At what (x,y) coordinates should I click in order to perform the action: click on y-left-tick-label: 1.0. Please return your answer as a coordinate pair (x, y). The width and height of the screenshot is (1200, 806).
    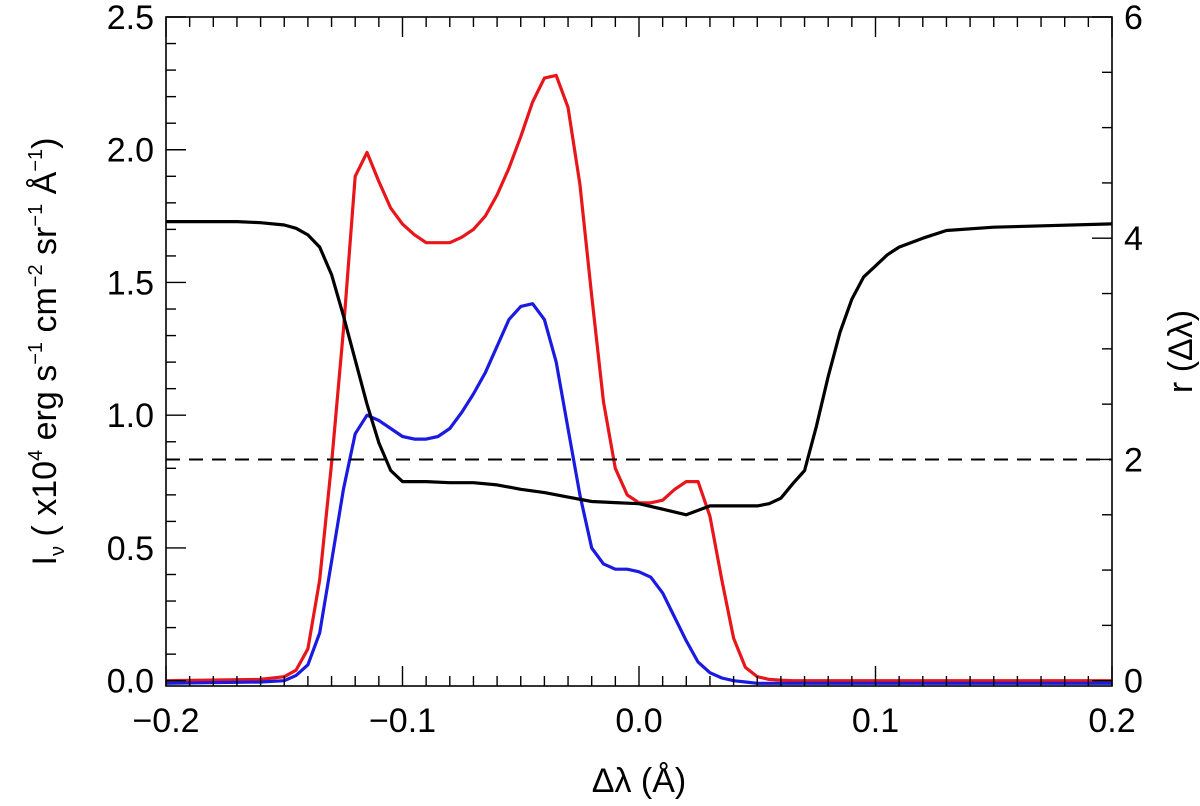
    Looking at the image, I should click on (130, 416).